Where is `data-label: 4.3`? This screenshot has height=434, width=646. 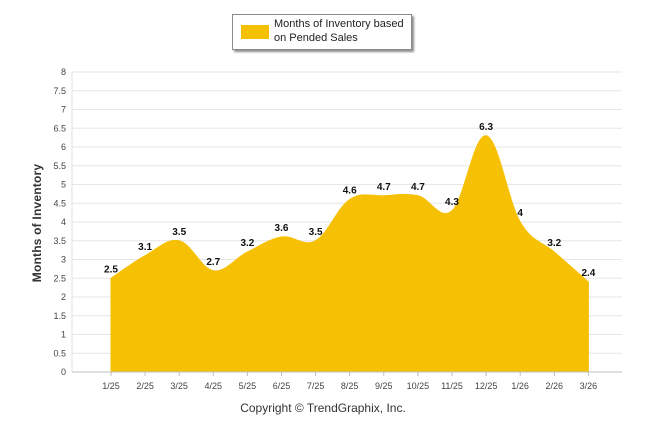 data-label: 4.3 is located at coordinates (452, 202).